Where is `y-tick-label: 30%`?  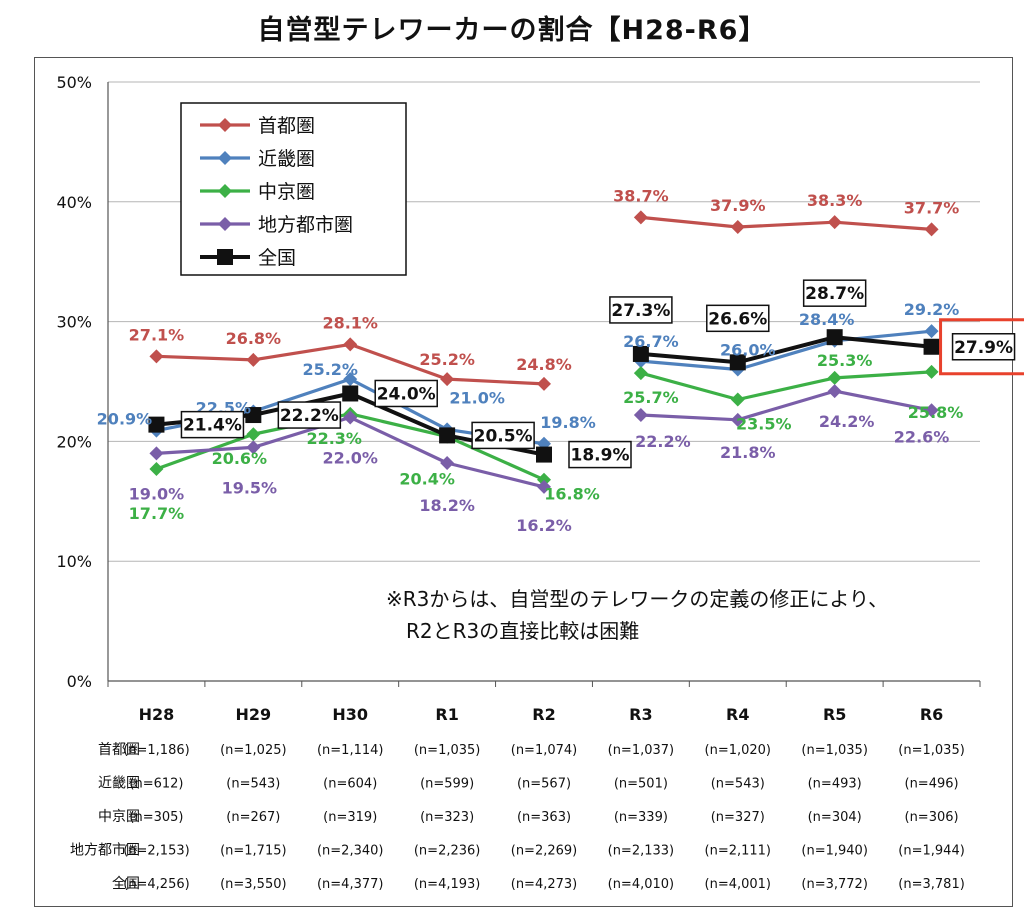 y-tick-label: 30% is located at coordinates (74, 322).